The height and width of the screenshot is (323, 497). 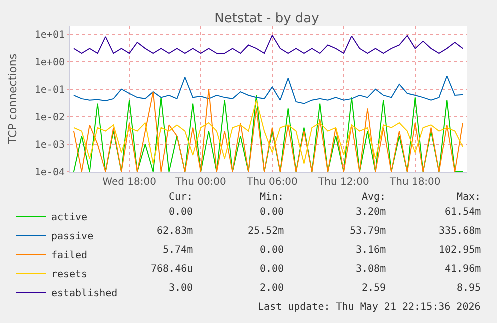 What do you see at coordinates (84, 294) in the screenshot?
I see `legend-label: established` at bounding box center [84, 294].